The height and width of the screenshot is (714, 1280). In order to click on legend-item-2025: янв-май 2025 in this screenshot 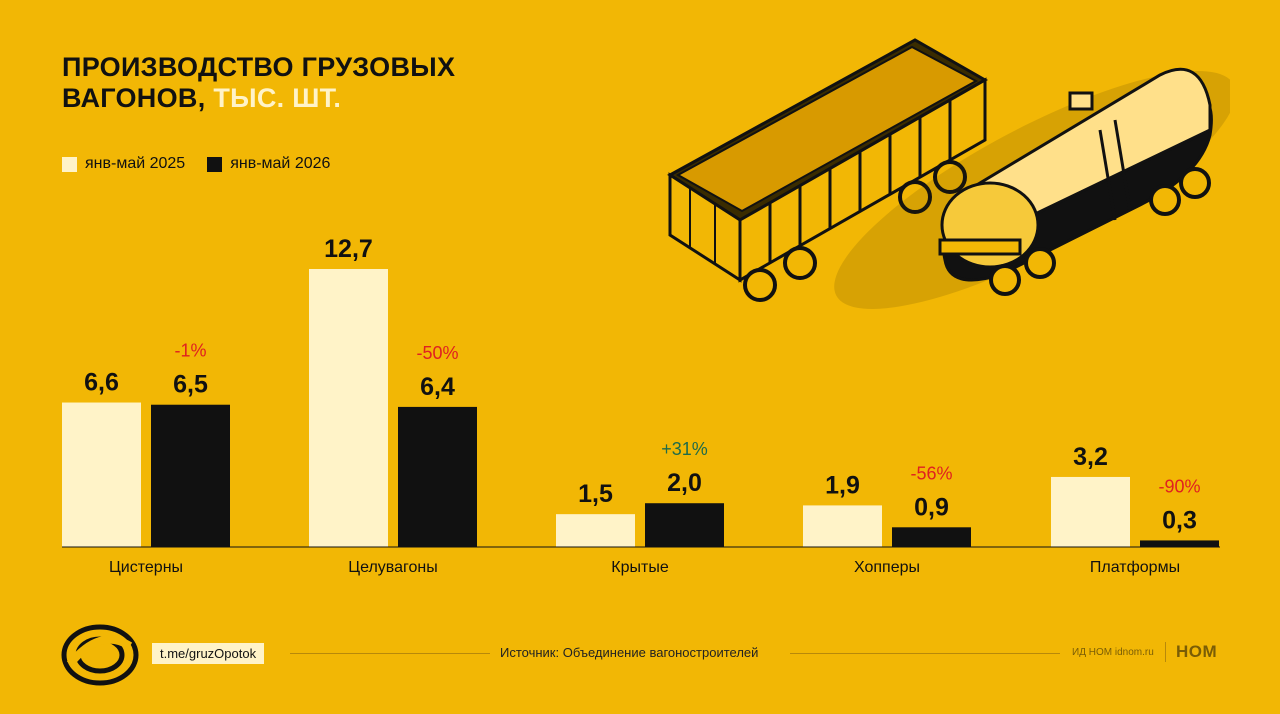, I will do `click(123, 164)`.